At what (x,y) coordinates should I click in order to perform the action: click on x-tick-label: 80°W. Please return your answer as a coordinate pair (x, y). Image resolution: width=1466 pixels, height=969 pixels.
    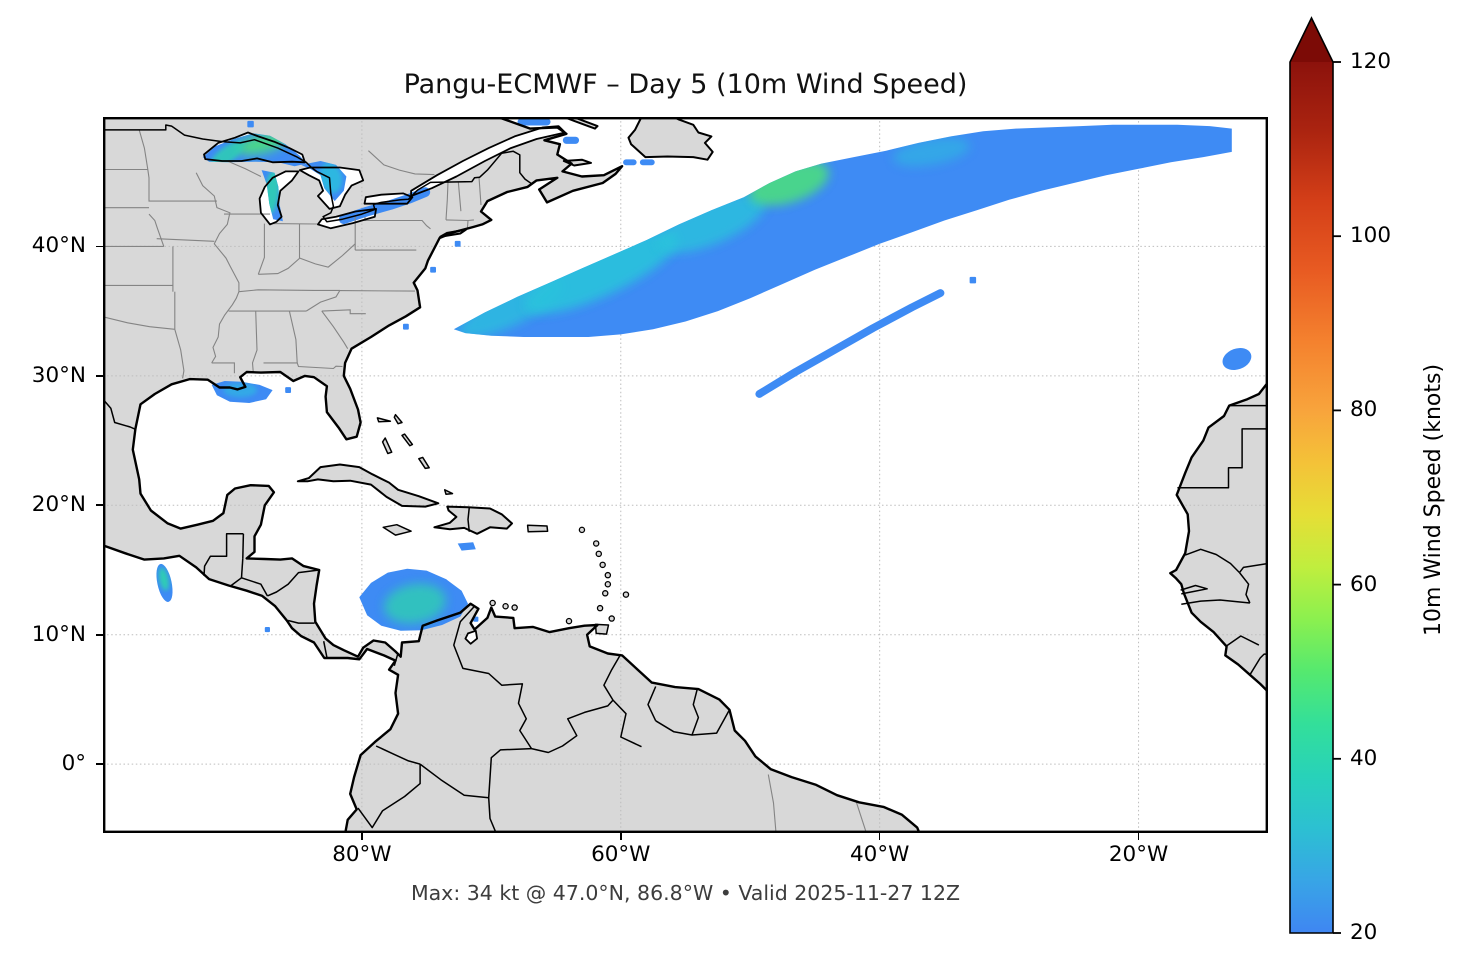
    Looking at the image, I should click on (362, 854).